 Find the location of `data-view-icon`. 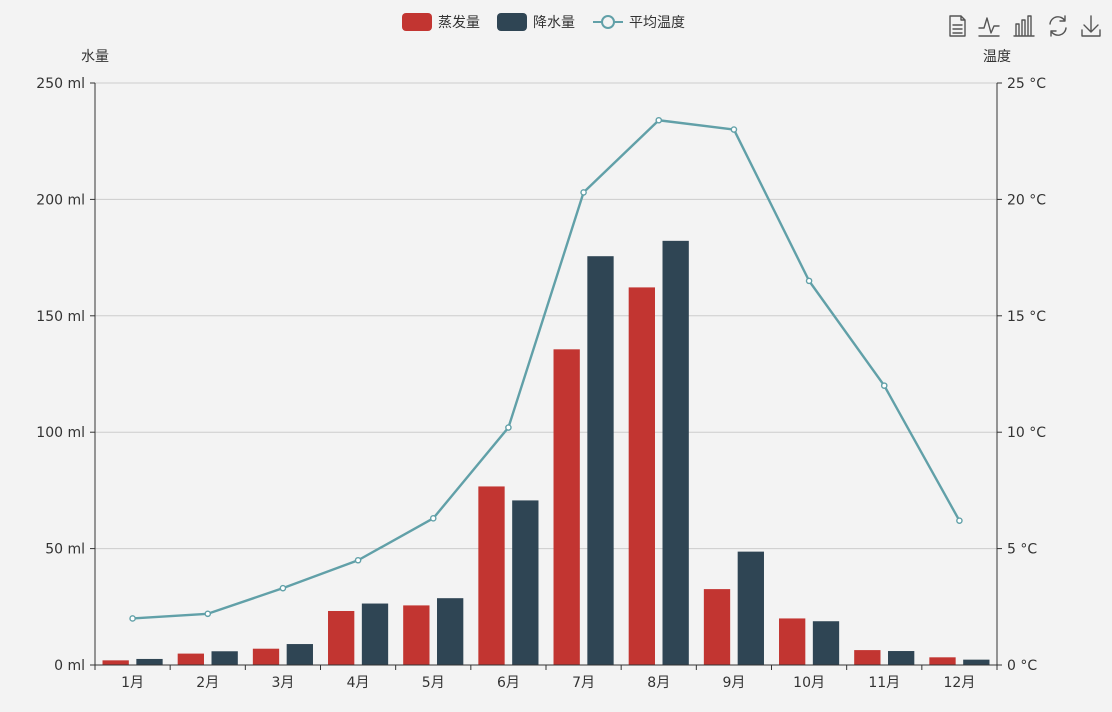

data-view-icon is located at coordinates (957, 26).